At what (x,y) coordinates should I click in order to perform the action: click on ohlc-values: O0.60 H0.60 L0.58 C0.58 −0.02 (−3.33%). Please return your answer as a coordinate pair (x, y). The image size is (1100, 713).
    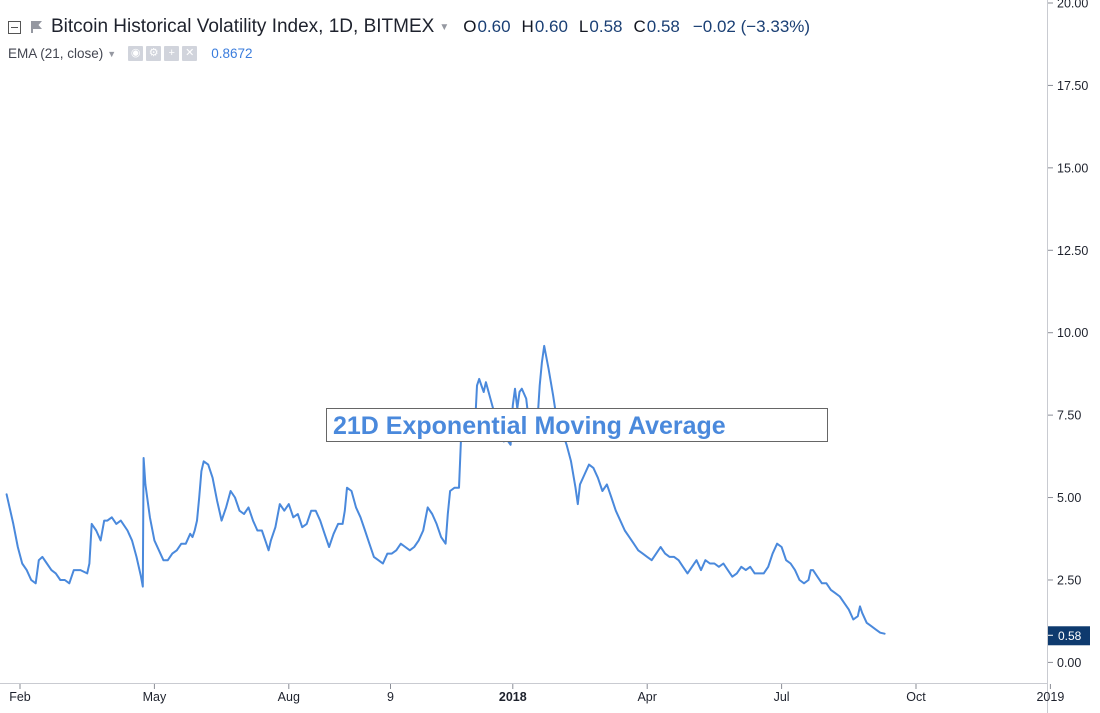
    Looking at the image, I should click on (636, 27).